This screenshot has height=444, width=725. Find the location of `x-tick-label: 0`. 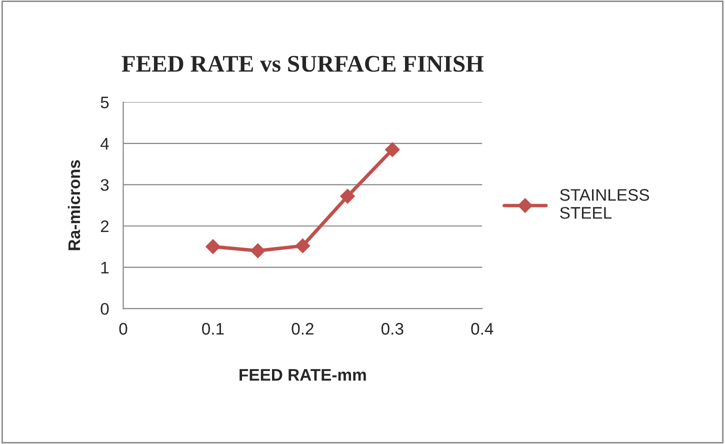

x-tick-label: 0 is located at coordinates (123, 328).